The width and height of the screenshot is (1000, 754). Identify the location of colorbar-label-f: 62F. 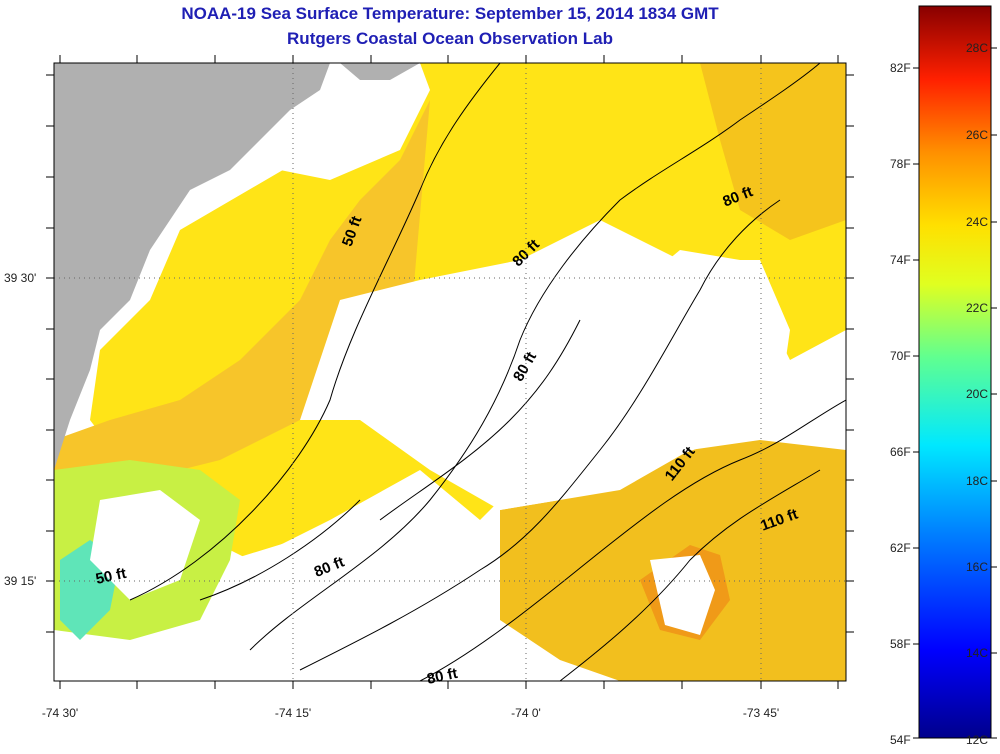
(900, 548).